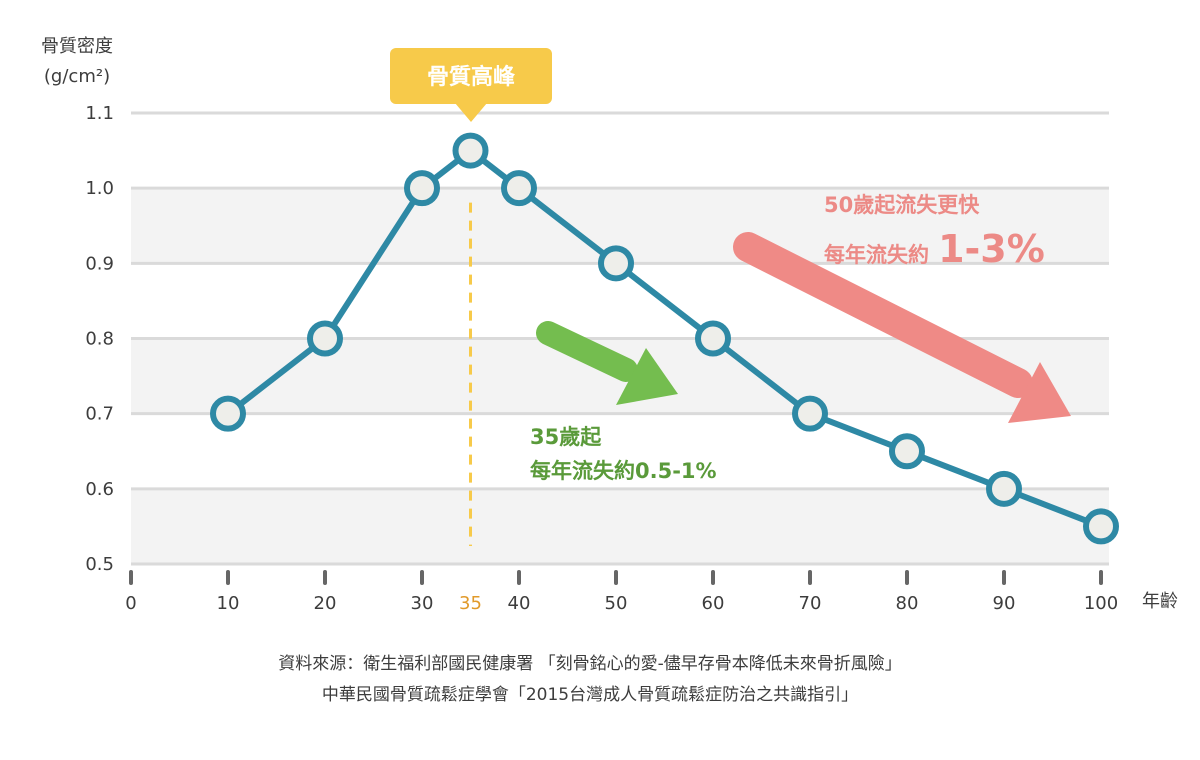  Describe the element at coordinates (1039, 392) in the screenshot. I see `red-arrow-head` at that location.